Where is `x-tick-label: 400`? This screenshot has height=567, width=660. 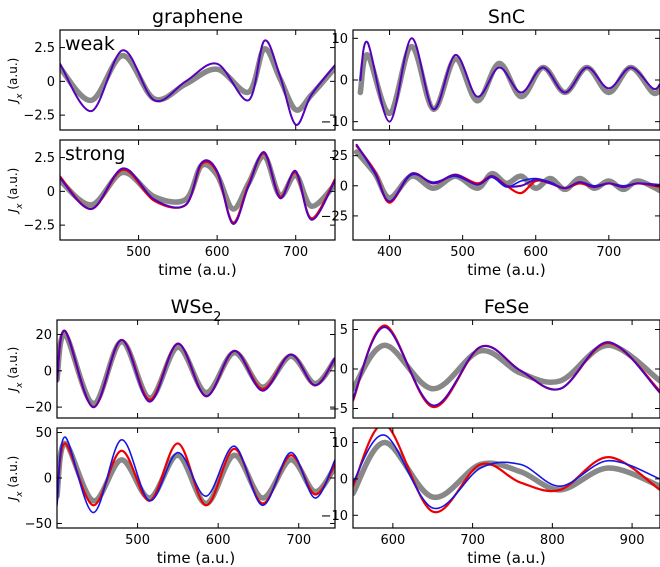 x-tick-label: 400 is located at coordinates (389, 252).